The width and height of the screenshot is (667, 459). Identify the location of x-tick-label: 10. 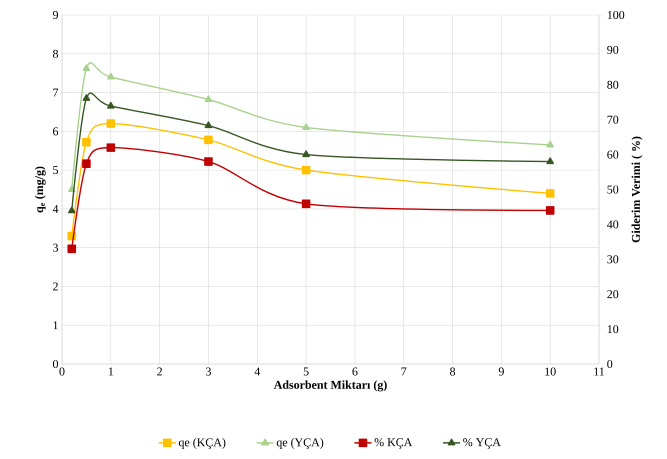
(550, 372).